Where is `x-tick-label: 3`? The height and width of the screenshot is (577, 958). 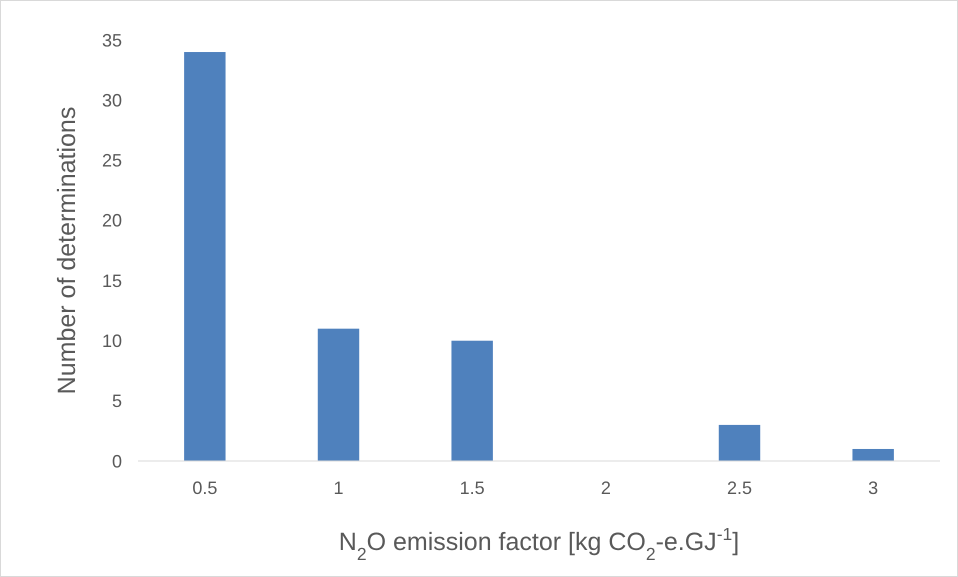
x-tick-label: 3 is located at coordinates (873, 488).